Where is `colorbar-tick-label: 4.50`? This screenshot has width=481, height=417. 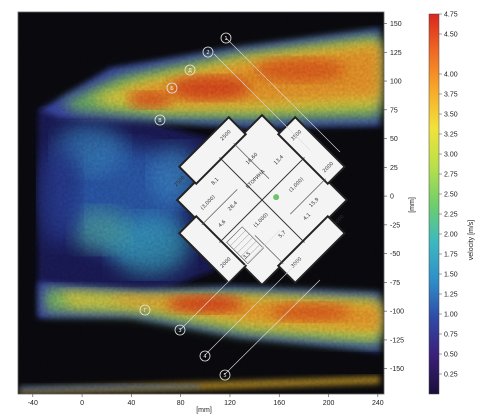
colorbar-tick-label: 4.50 is located at coordinates (451, 35).